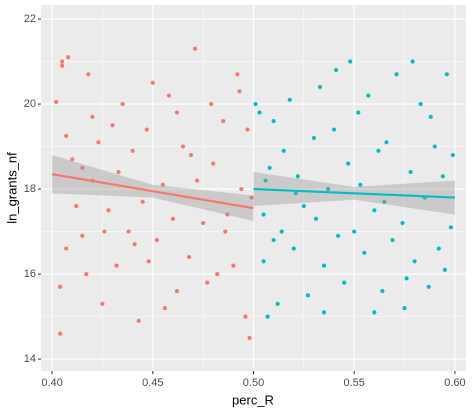  I want to click on y-tick-label: 18, so click(30, 189).